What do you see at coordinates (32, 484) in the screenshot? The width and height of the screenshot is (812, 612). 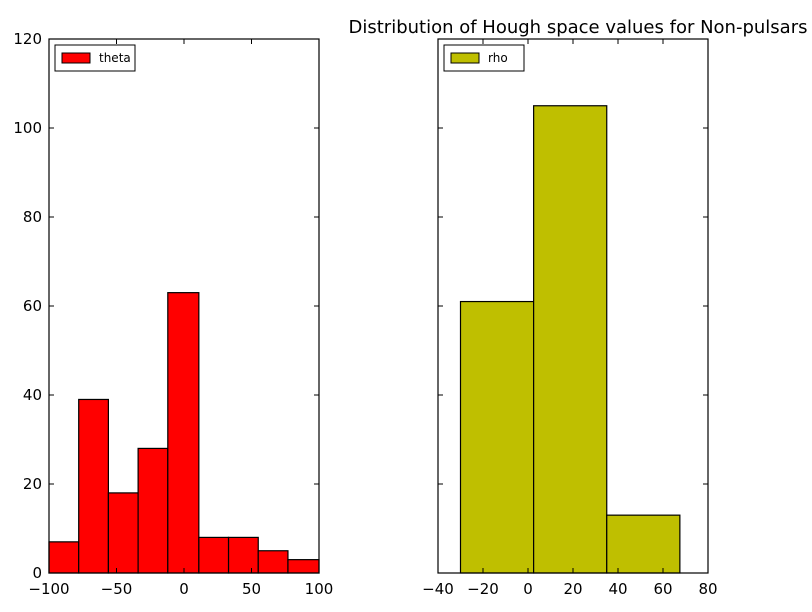 I see `y-tick-label: 20` at bounding box center [32, 484].